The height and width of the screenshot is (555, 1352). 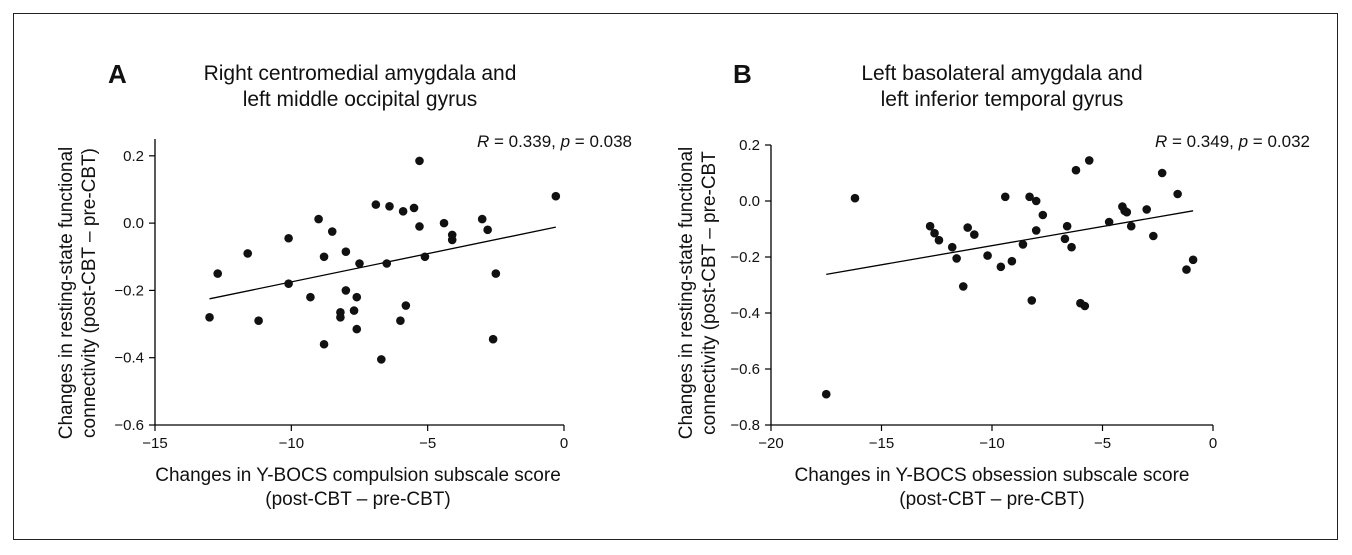 What do you see at coordinates (291, 443) in the screenshot?
I see `panel-a-x-tick-label: −10` at bounding box center [291, 443].